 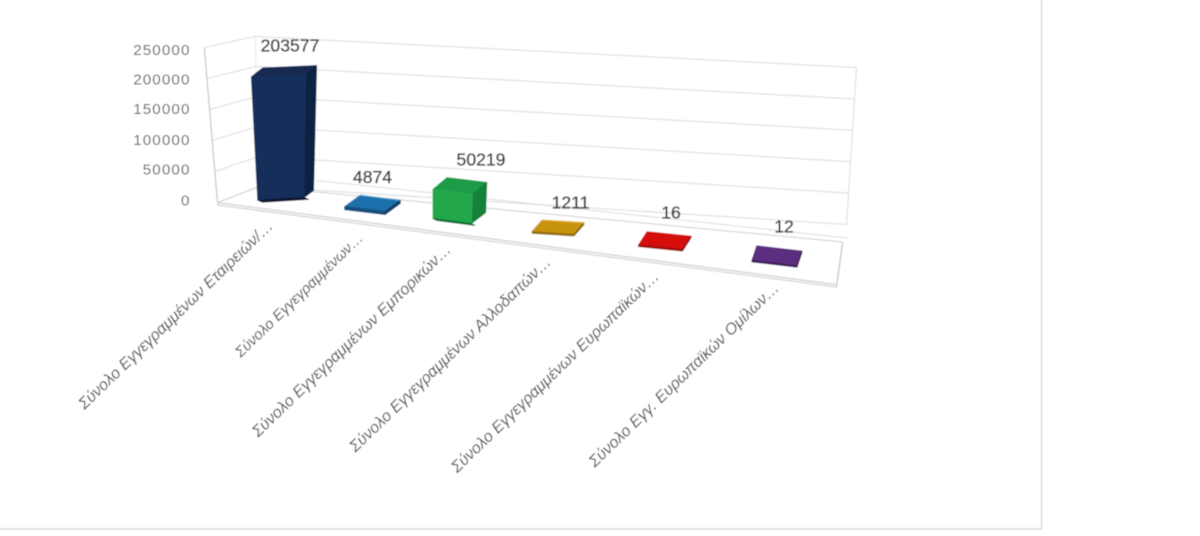 I want to click on svg-text: 203577, so click(x=290, y=46).